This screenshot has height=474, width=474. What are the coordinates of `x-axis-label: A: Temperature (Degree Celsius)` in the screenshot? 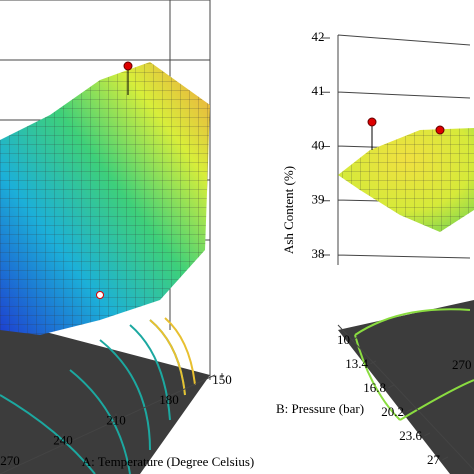 It's located at (168, 461).